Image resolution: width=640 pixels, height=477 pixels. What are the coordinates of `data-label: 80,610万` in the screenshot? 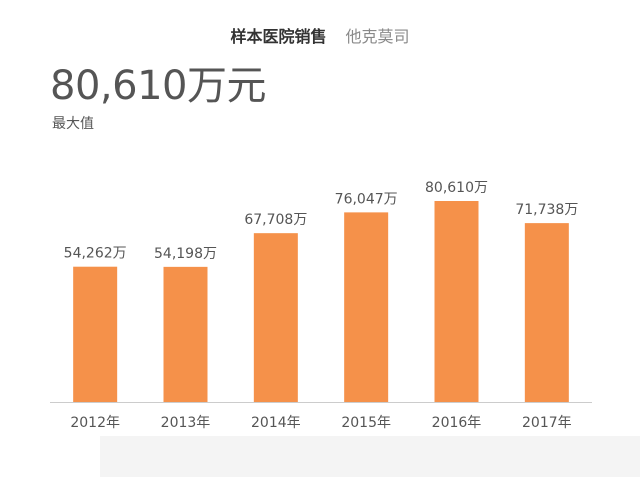 It's located at (456, 188).